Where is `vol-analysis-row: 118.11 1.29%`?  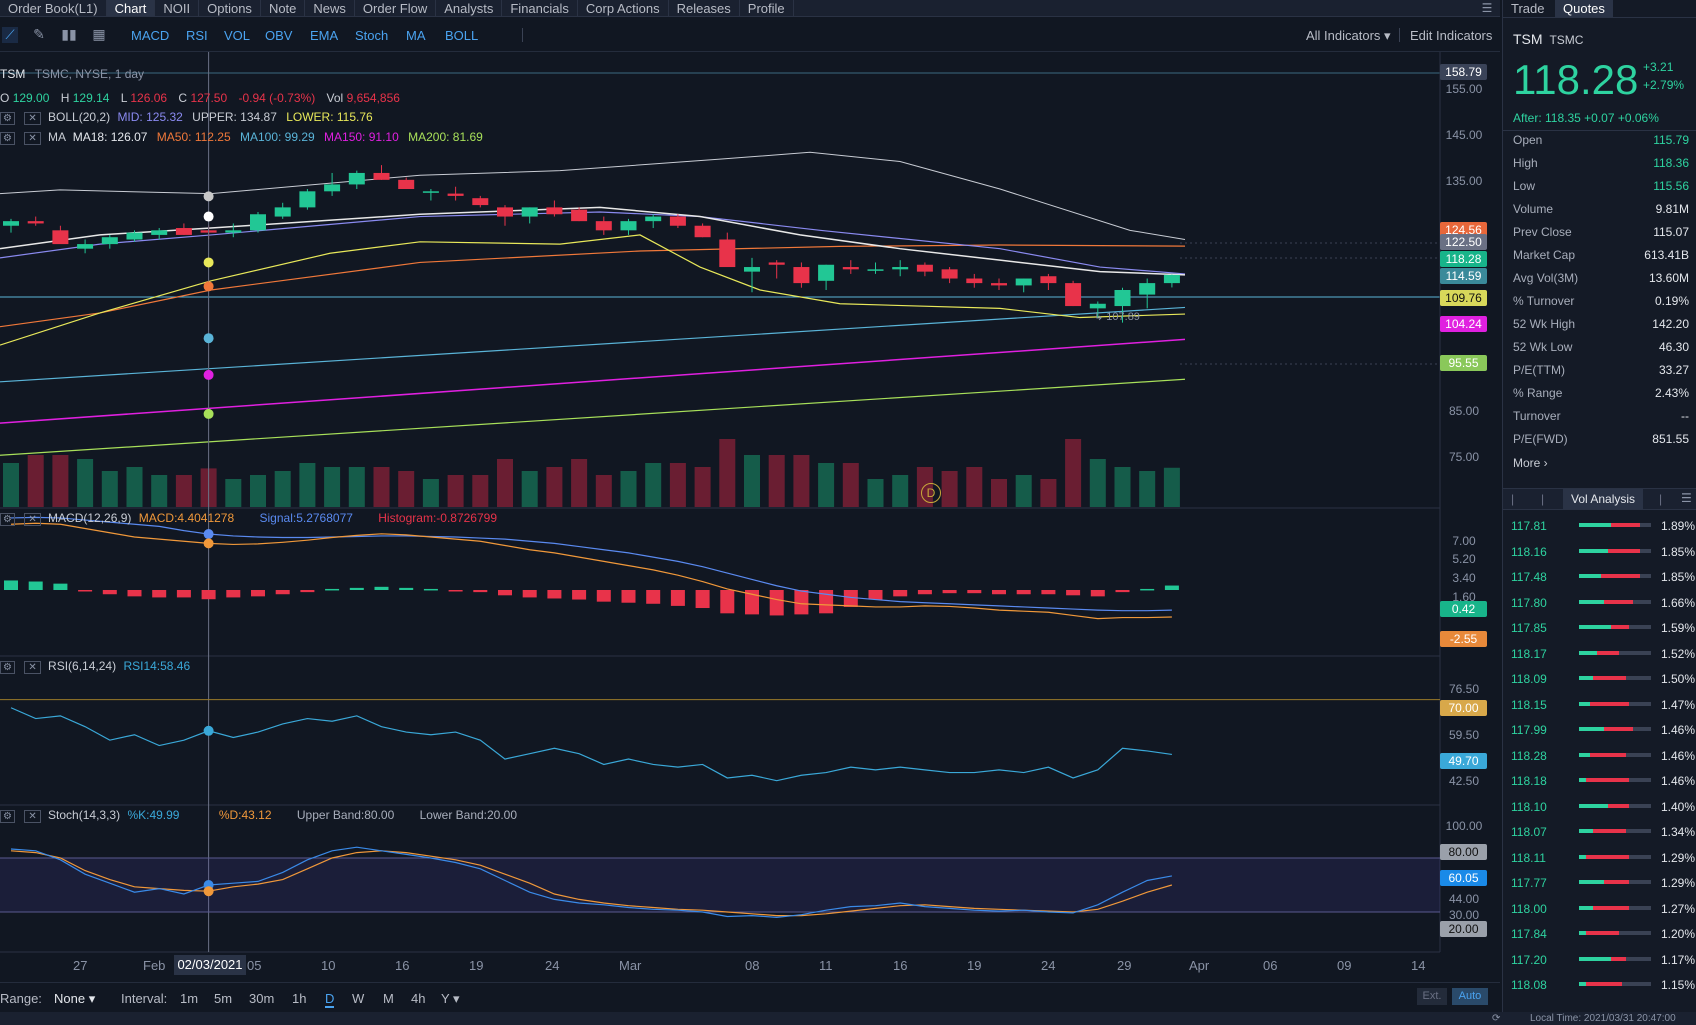 vol-analysis-row: 118.11 1.29% is located at coordinates (1603, 858).